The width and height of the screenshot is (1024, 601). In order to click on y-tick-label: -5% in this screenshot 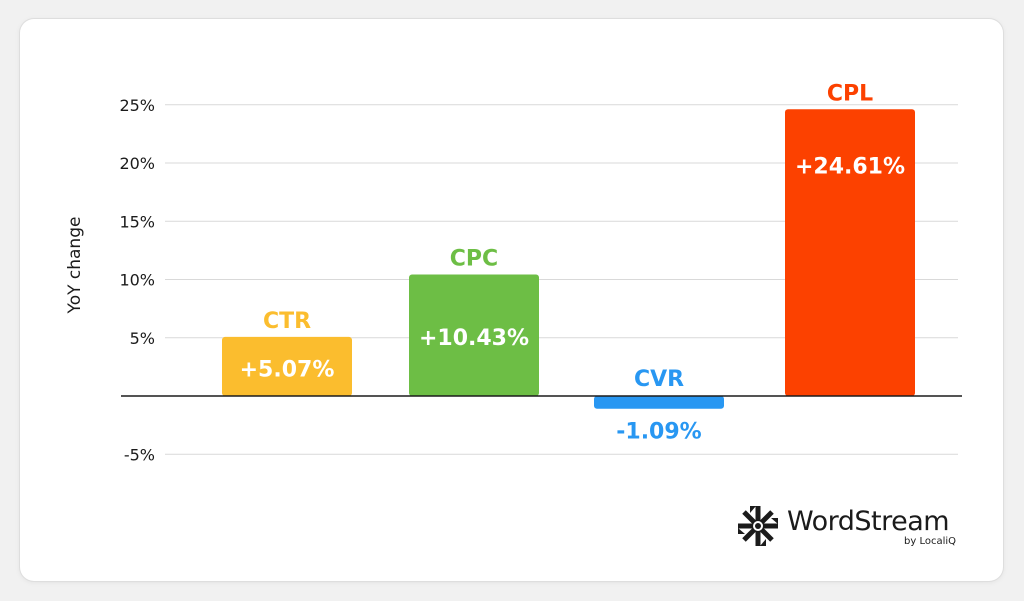, I will do `click(139, 454)`.